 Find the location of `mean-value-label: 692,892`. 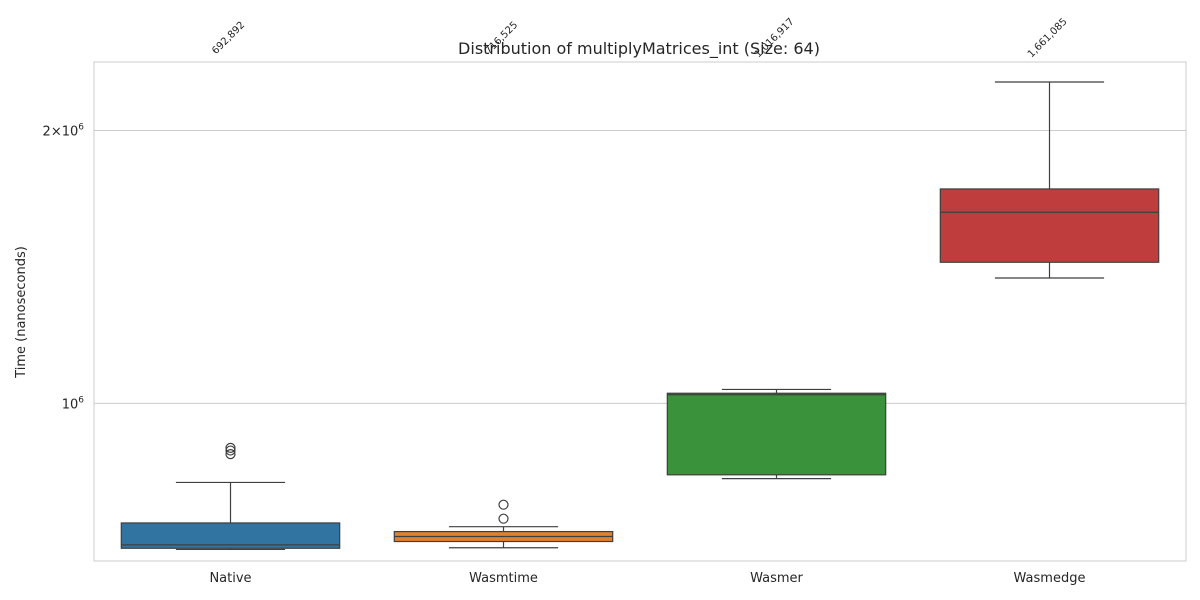

mean-value-label: 692,892 is located at coordinates (228, 38).